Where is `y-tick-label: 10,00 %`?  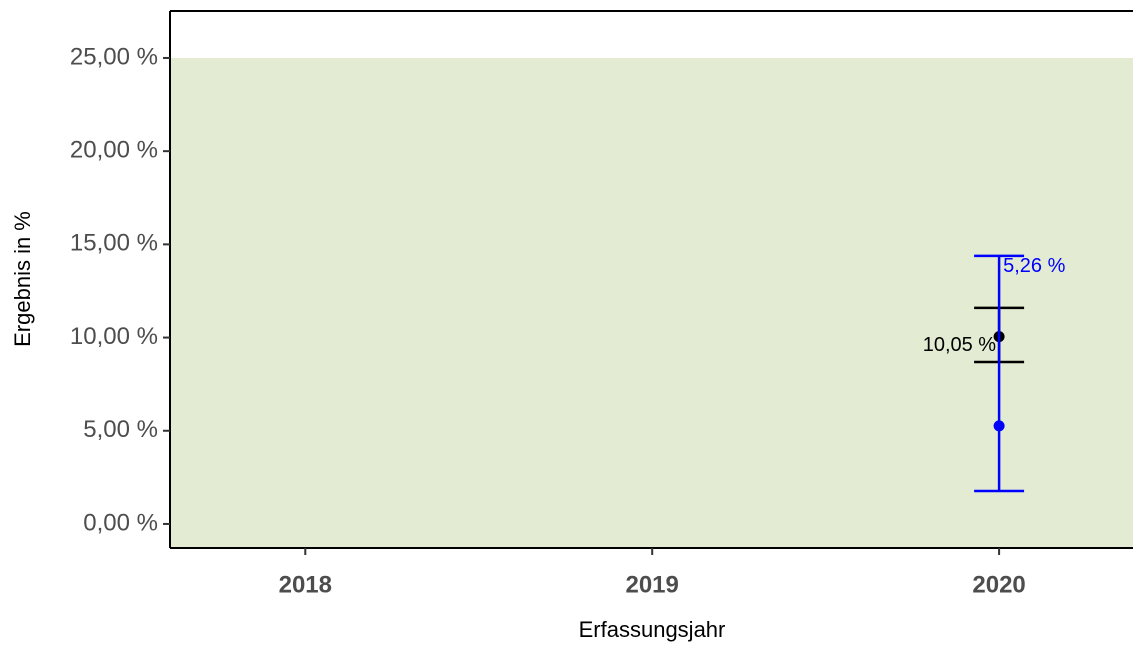 y-tick-label: 10,00 % is located at coordinates (114, 336).